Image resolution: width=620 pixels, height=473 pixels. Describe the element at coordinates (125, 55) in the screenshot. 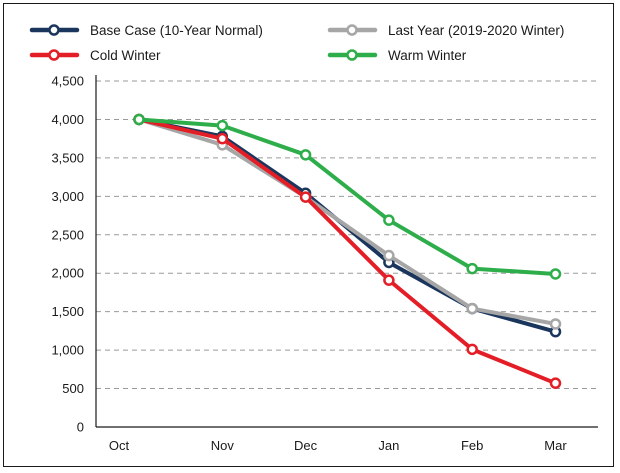

I see `legend-label: Cold Winter` at that location.